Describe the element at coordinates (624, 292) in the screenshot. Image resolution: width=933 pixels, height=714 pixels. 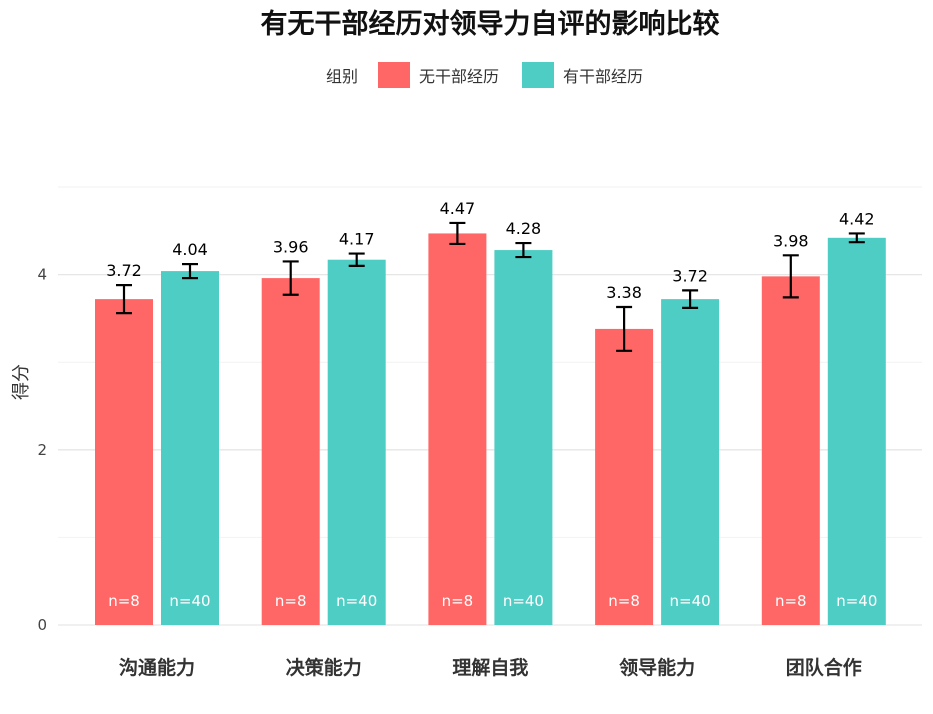
I see `data-label: 3.38` at that location.